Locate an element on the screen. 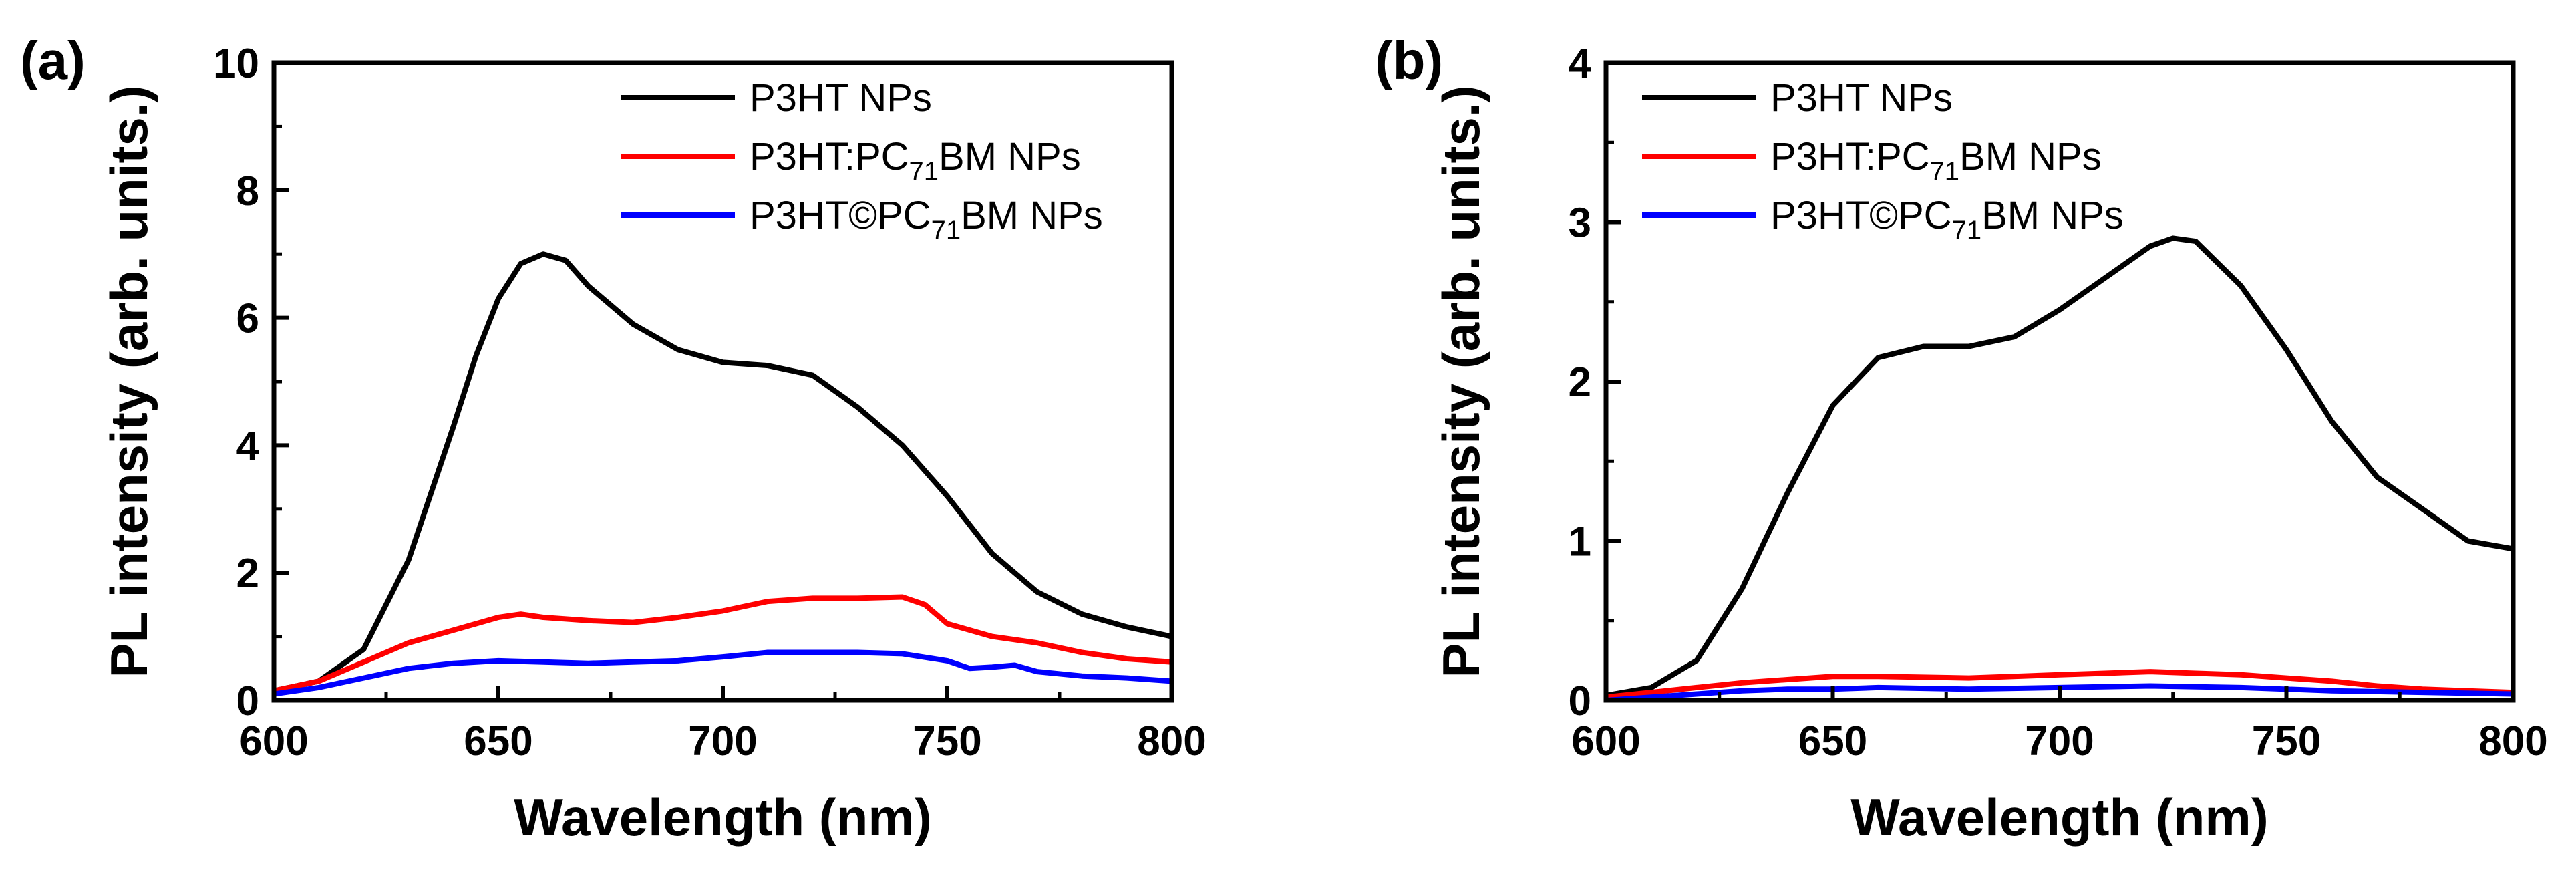  y-tick-label: 3 is located at coordinates (1580, 223).